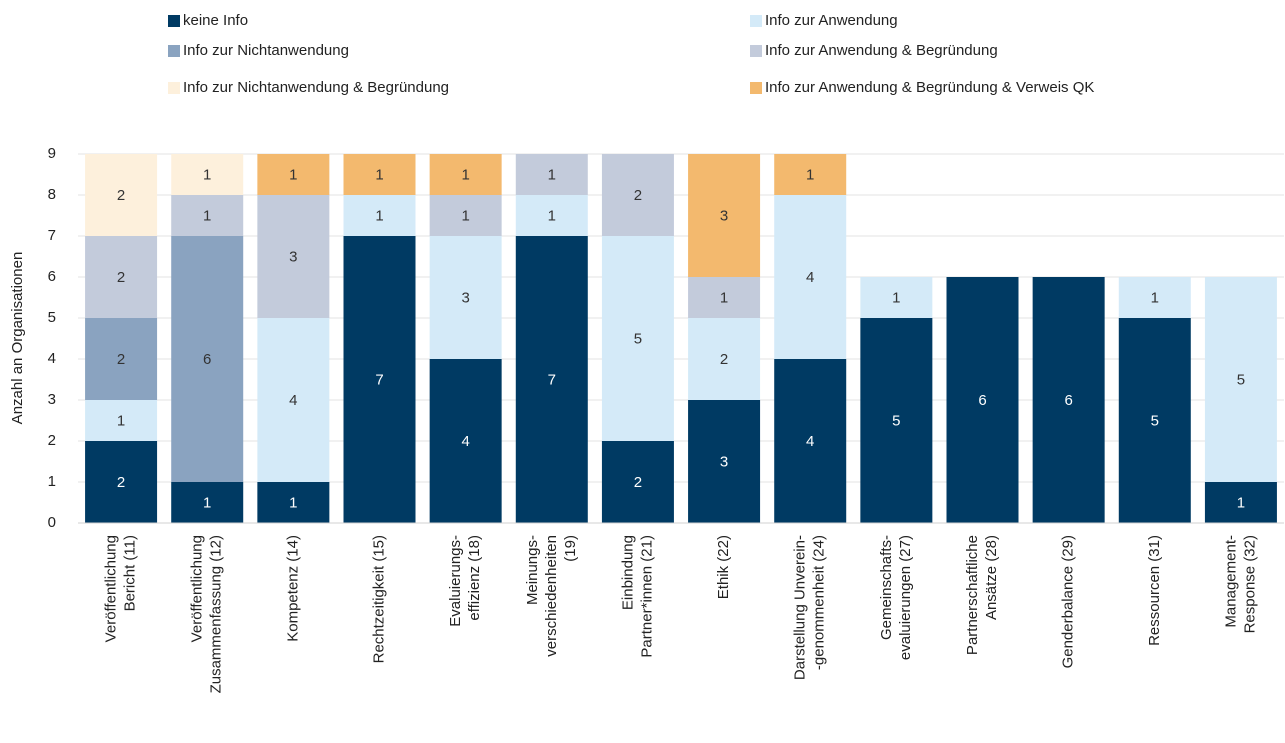  I want to click on x-tick-label: verschiedenheiten, so click(551, 596).